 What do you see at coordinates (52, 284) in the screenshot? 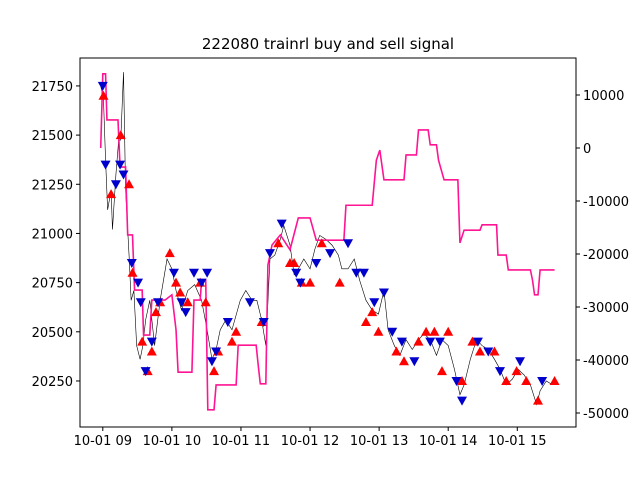
I see `y-tick-label: 20750` at bounding box center [52, 284].